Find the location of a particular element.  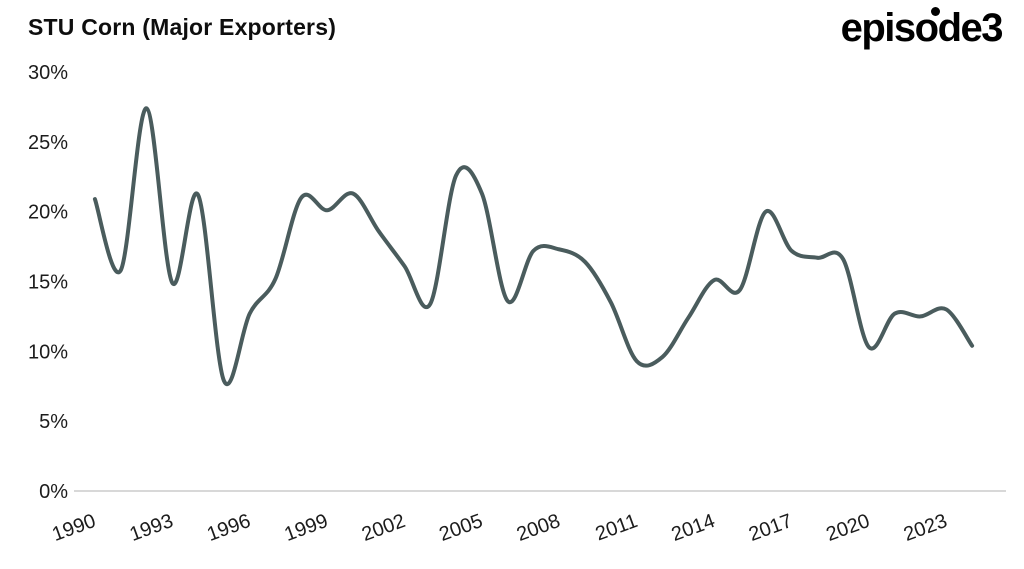

y-tick-label: 0% is located at coordinates (53, 492).